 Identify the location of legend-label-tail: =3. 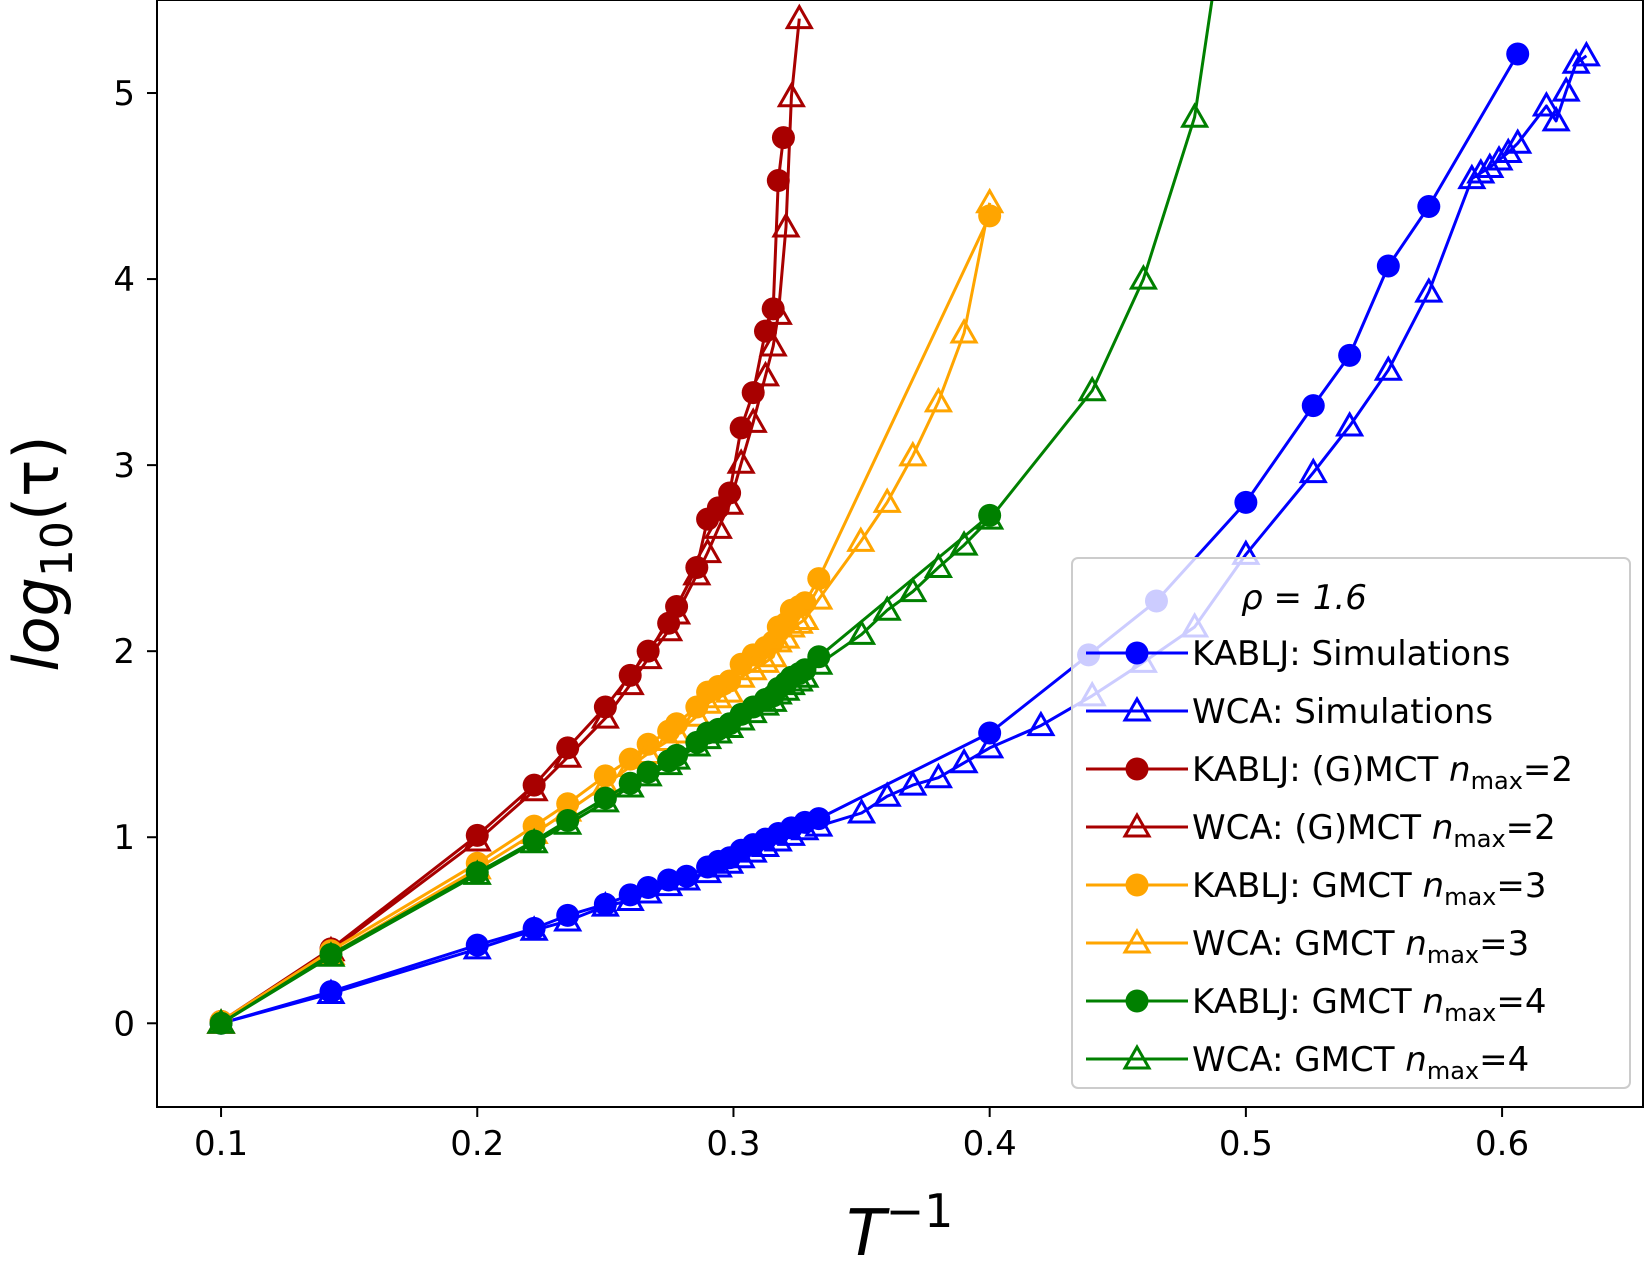
(1504, 944).